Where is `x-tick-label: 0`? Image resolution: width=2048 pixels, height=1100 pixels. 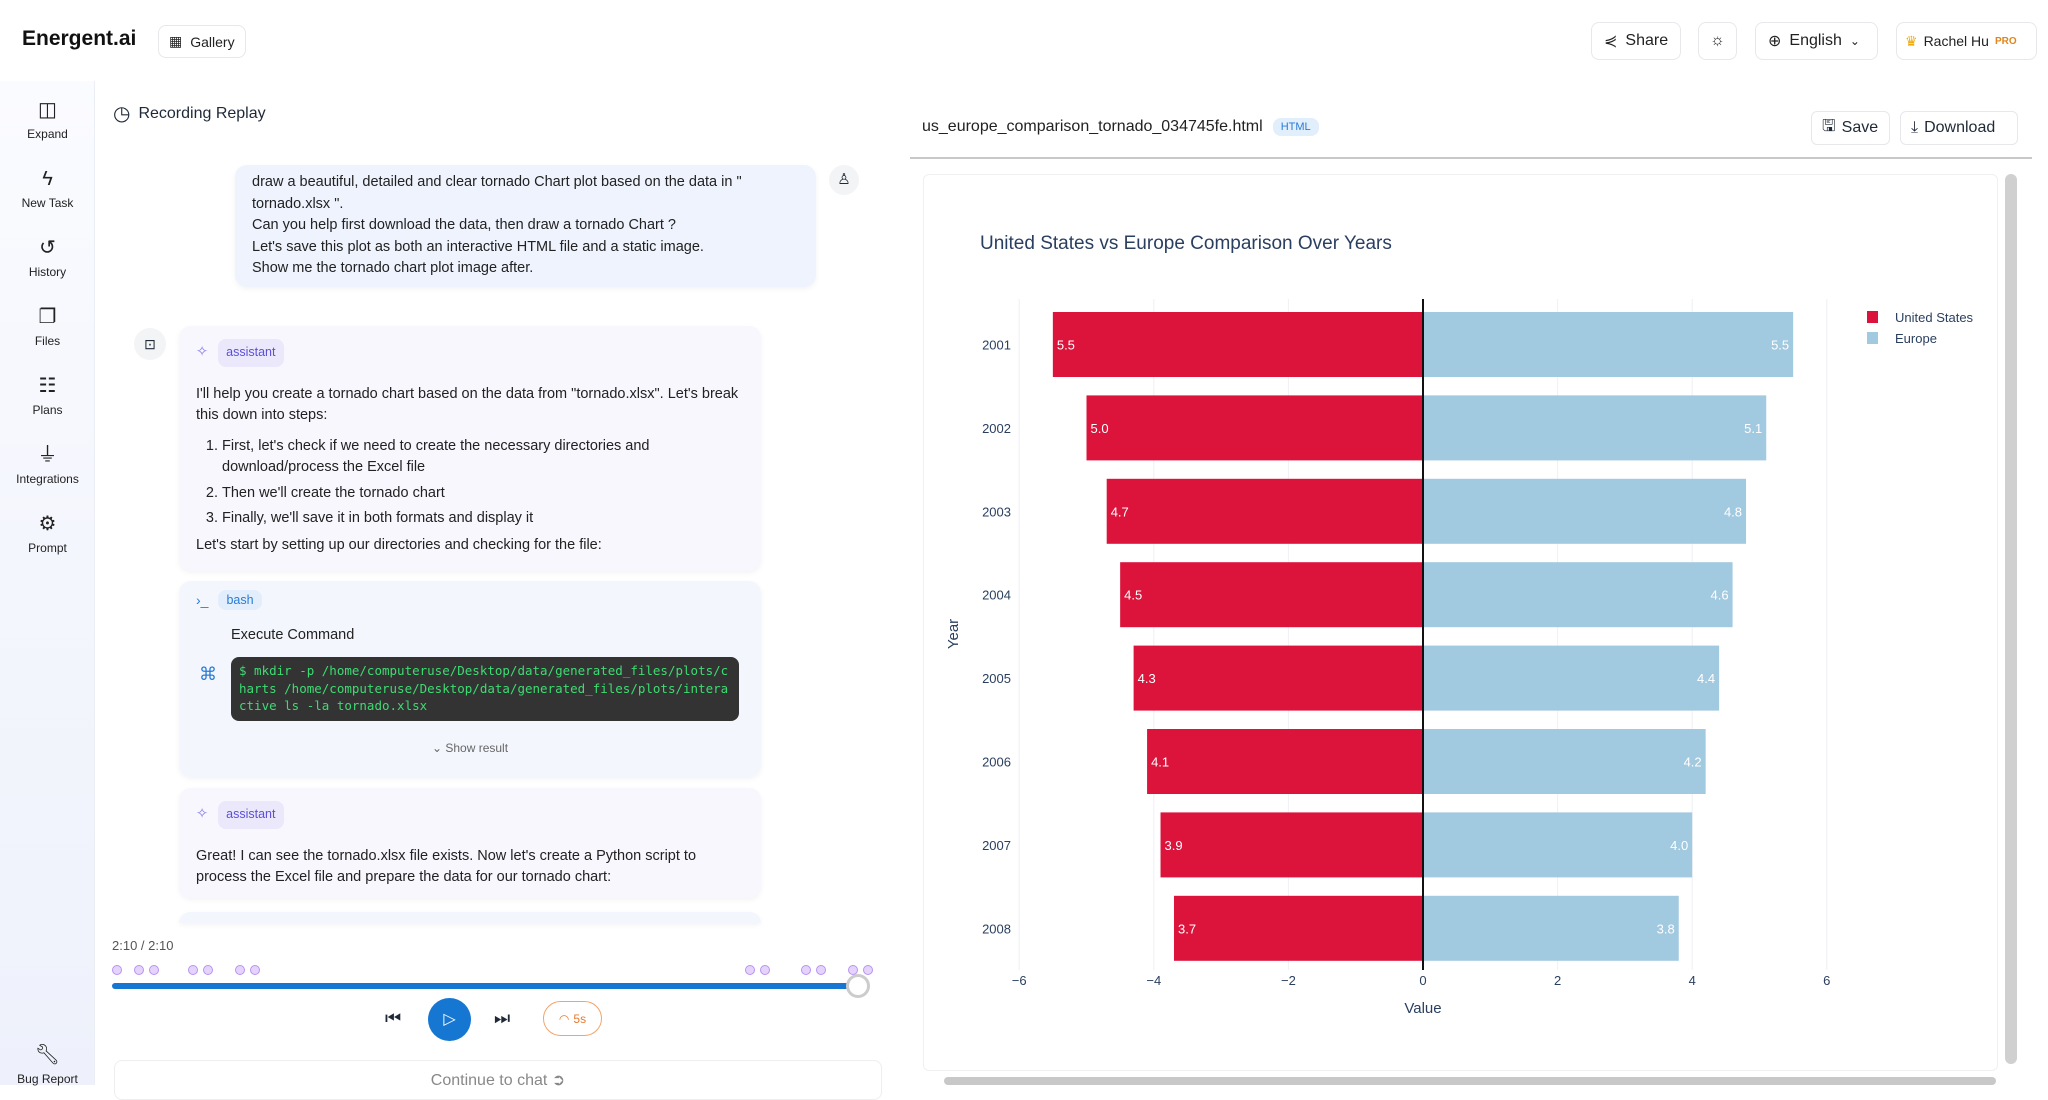 x-tick-label: 0 is located at coordinates (1422, 980).